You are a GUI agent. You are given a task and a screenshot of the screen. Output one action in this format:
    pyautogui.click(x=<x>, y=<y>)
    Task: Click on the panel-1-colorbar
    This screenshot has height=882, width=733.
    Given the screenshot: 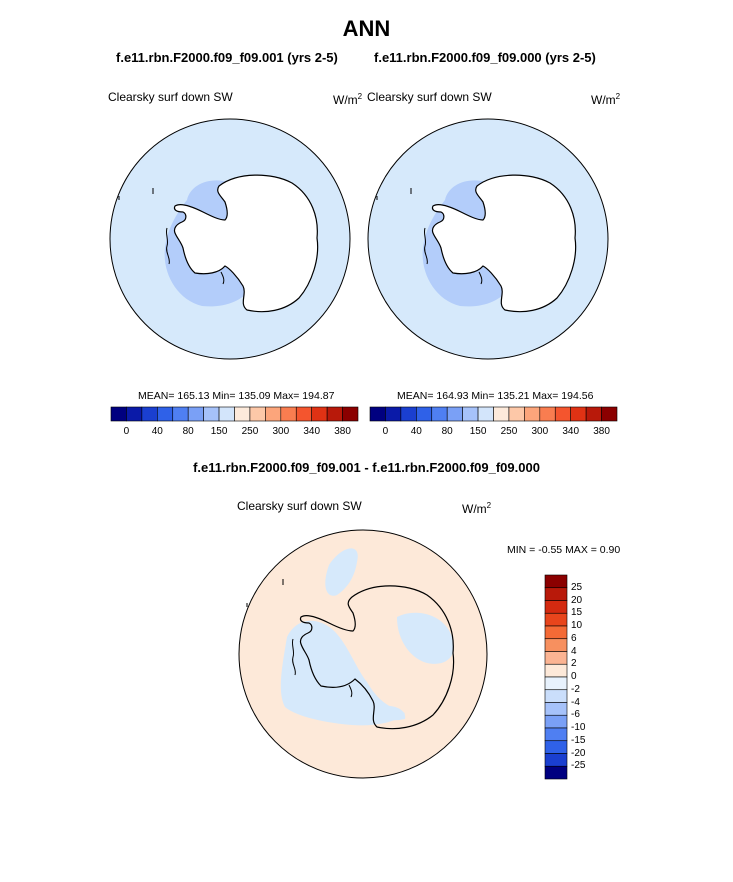 What is the action you would take?
    pyautogui.click(x=234, y=414)
    